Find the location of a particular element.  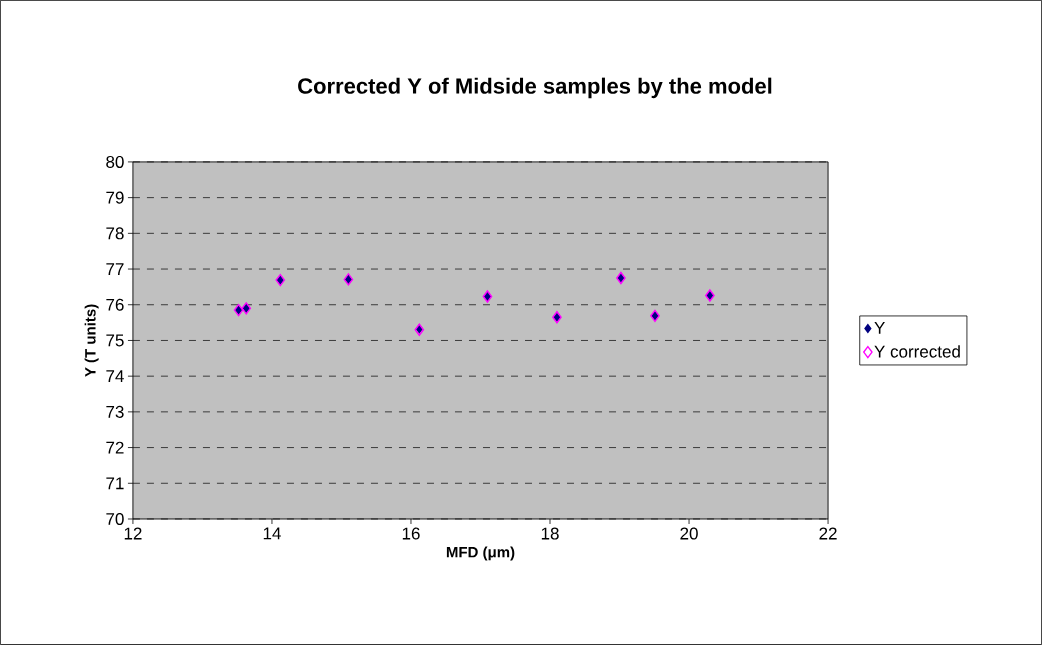

x-tick-label: 20 is located at coordinates (689, 533).